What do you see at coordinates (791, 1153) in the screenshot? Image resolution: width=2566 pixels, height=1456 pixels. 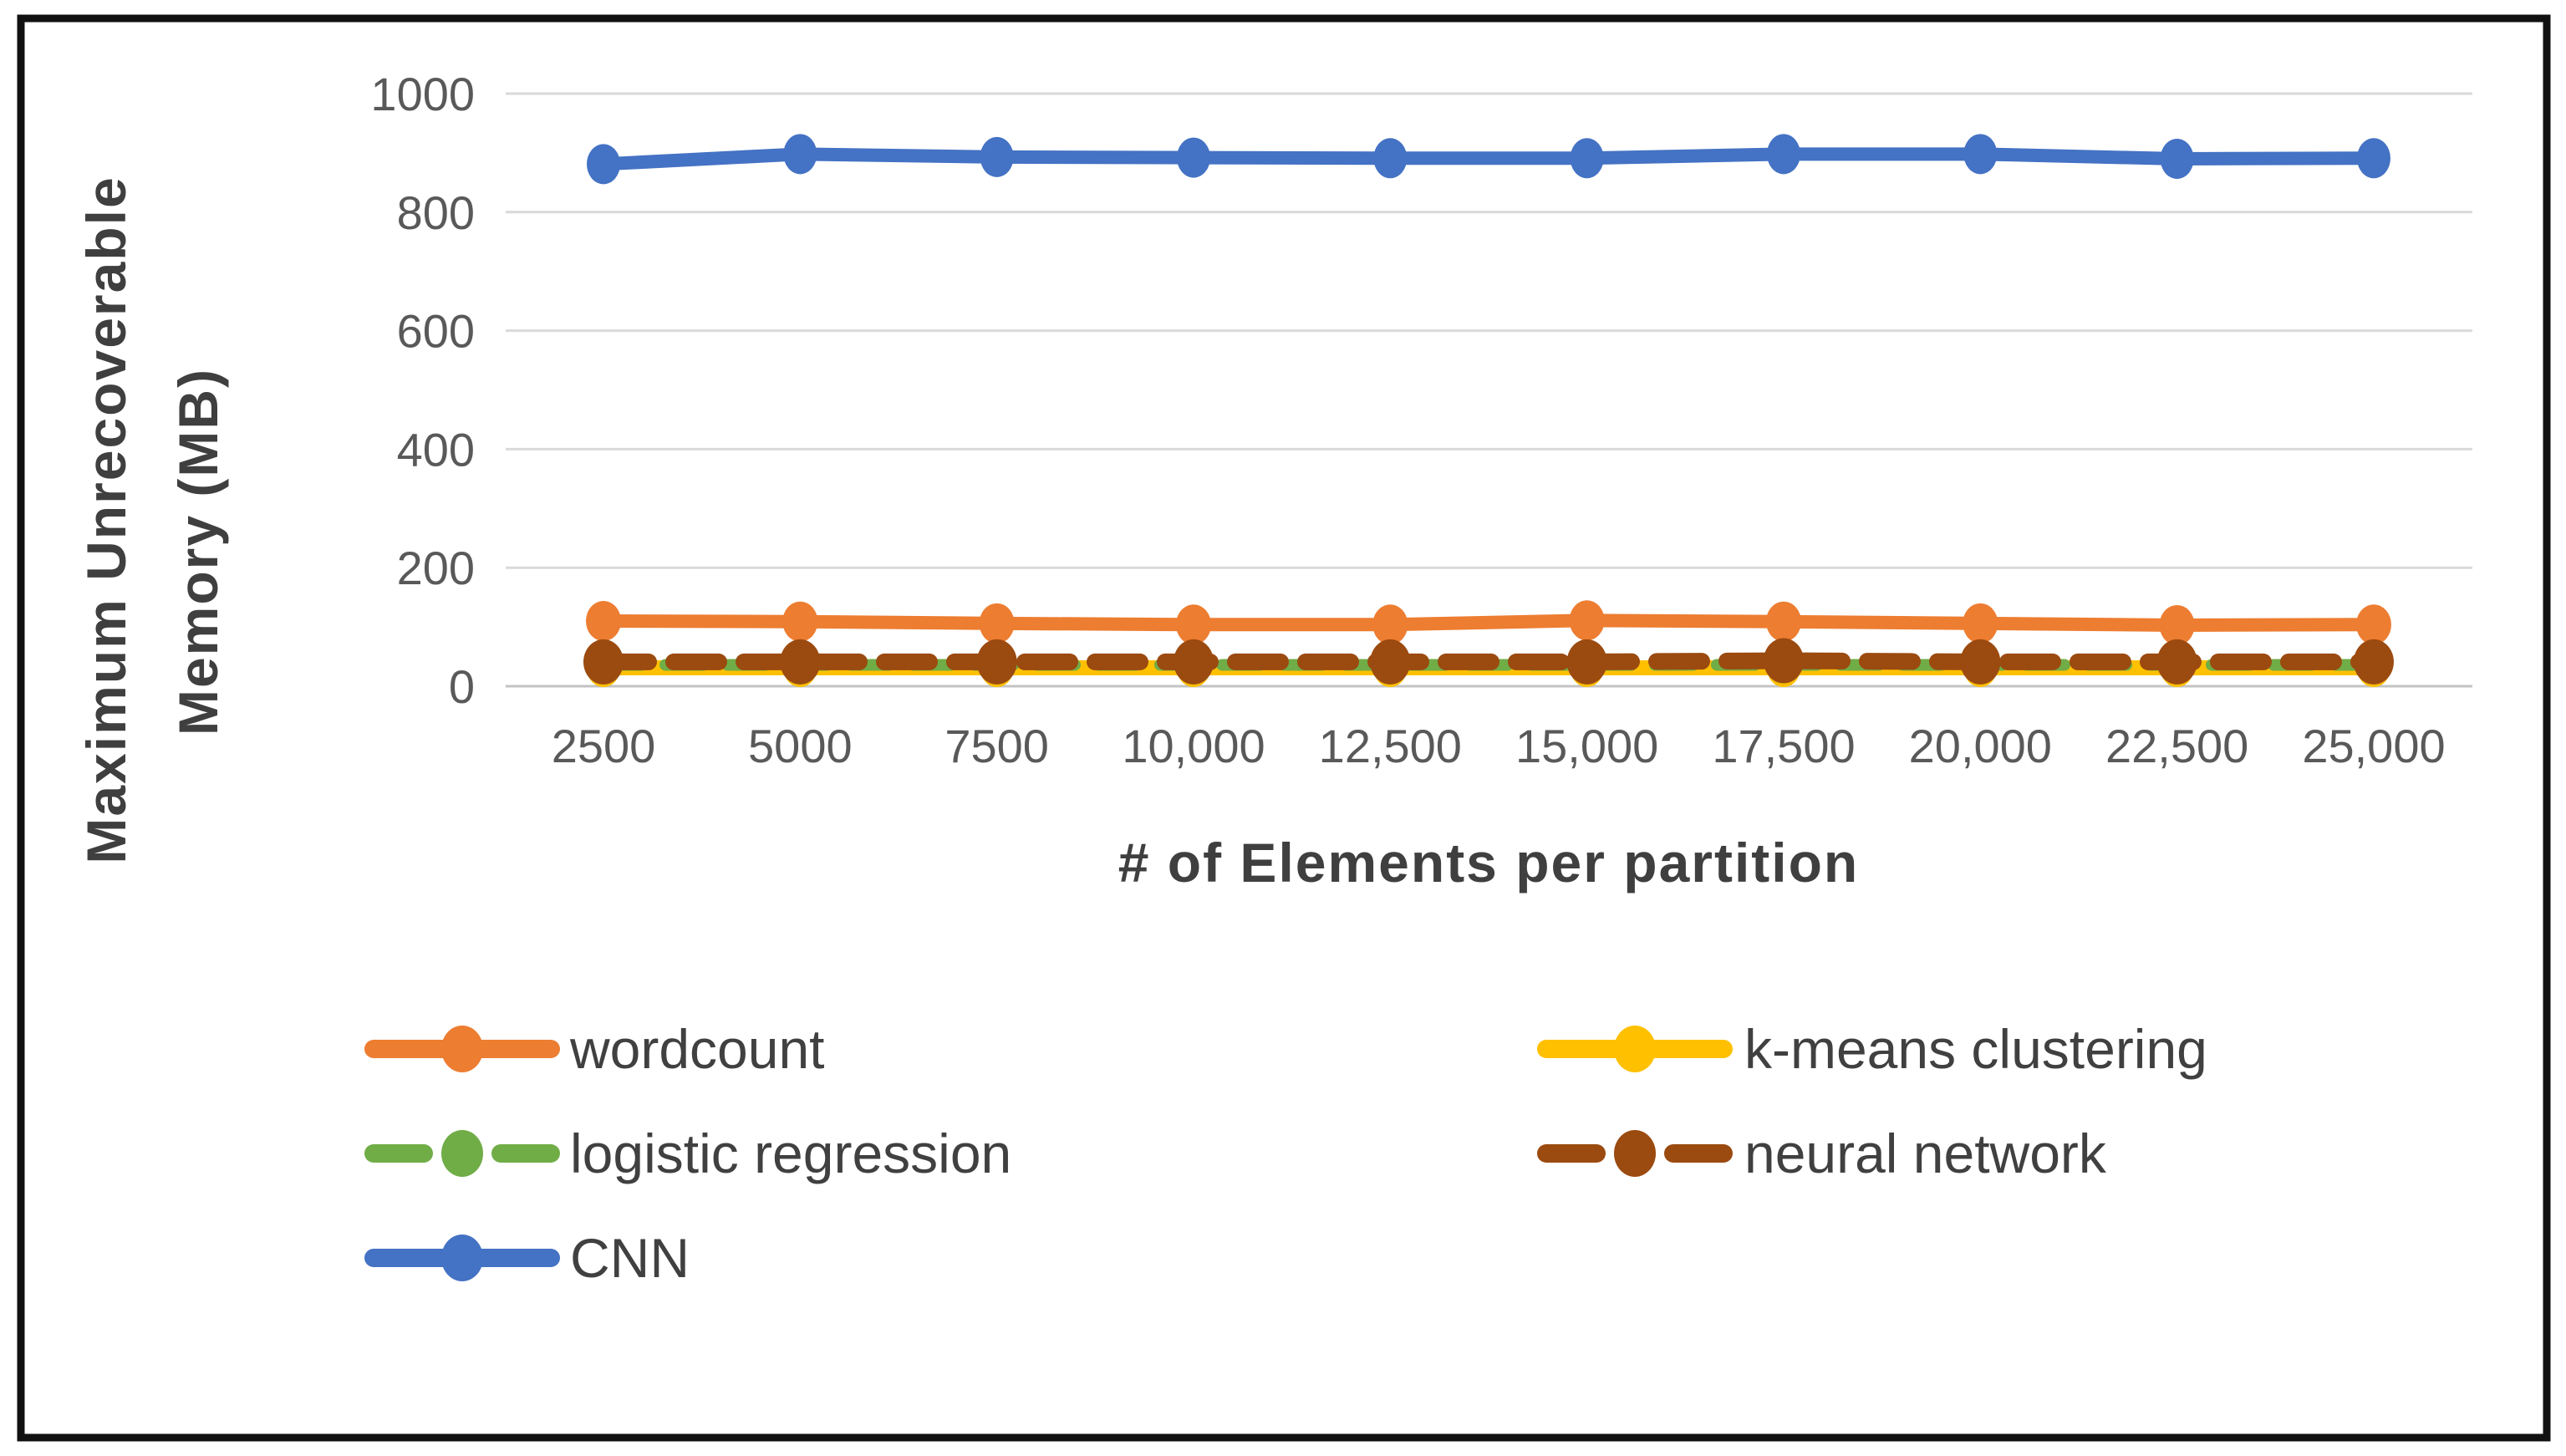 I see `legend-item-label: logistic regression` at bounding box center [791, 1153].